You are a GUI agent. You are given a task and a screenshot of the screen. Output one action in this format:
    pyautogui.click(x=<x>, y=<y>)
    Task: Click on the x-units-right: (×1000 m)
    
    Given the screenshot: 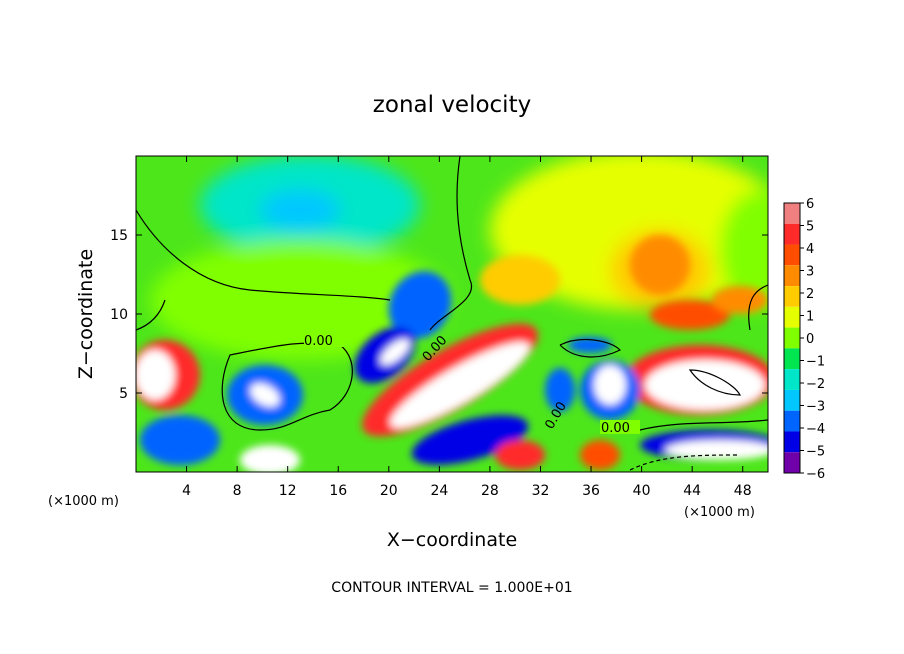 What is the action you would take?
    pyautogui.click(x=719, y=512)
    